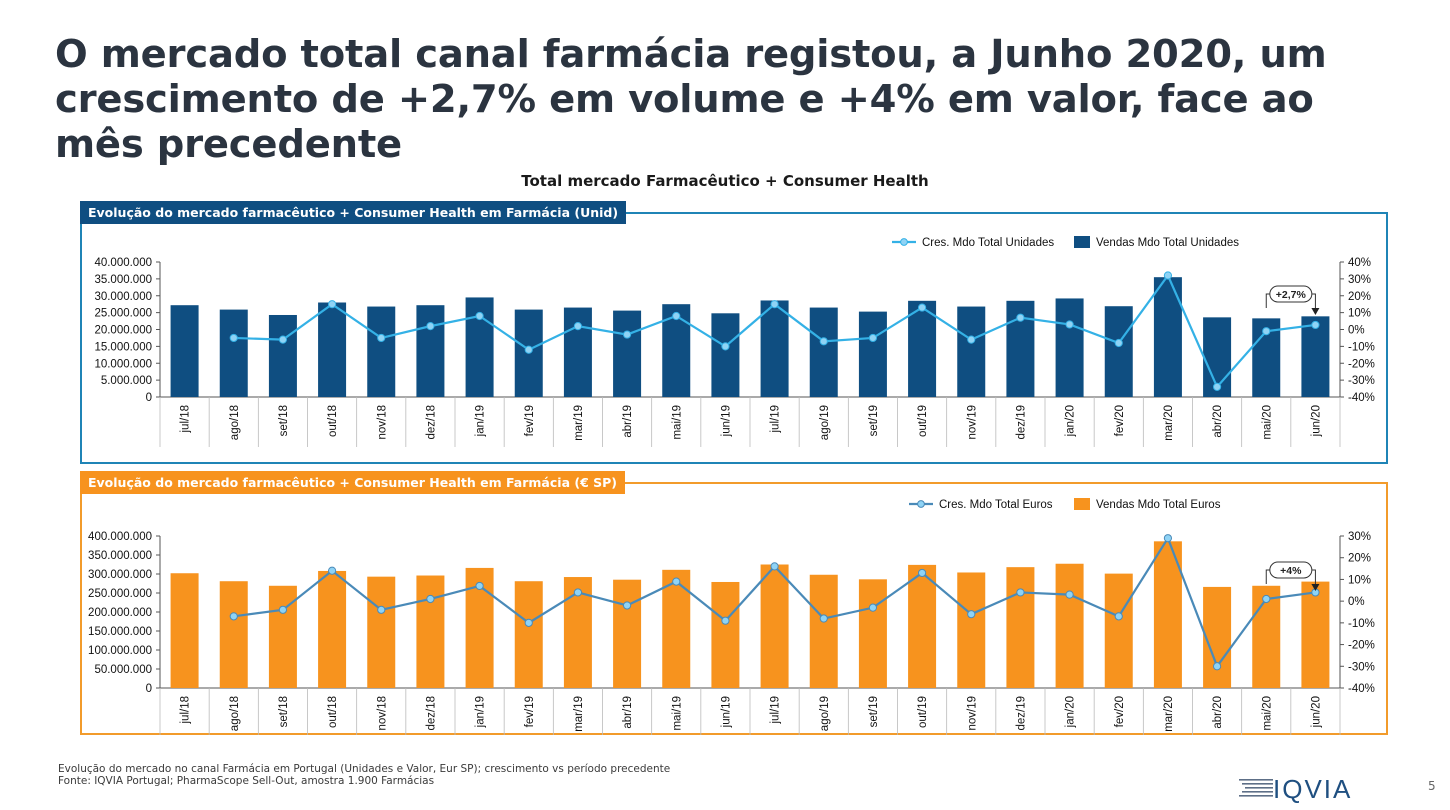  Describe the element at coordinates (235, 713) in the screenshot. I see `euros-x-tick-label: ago/18` at that location.